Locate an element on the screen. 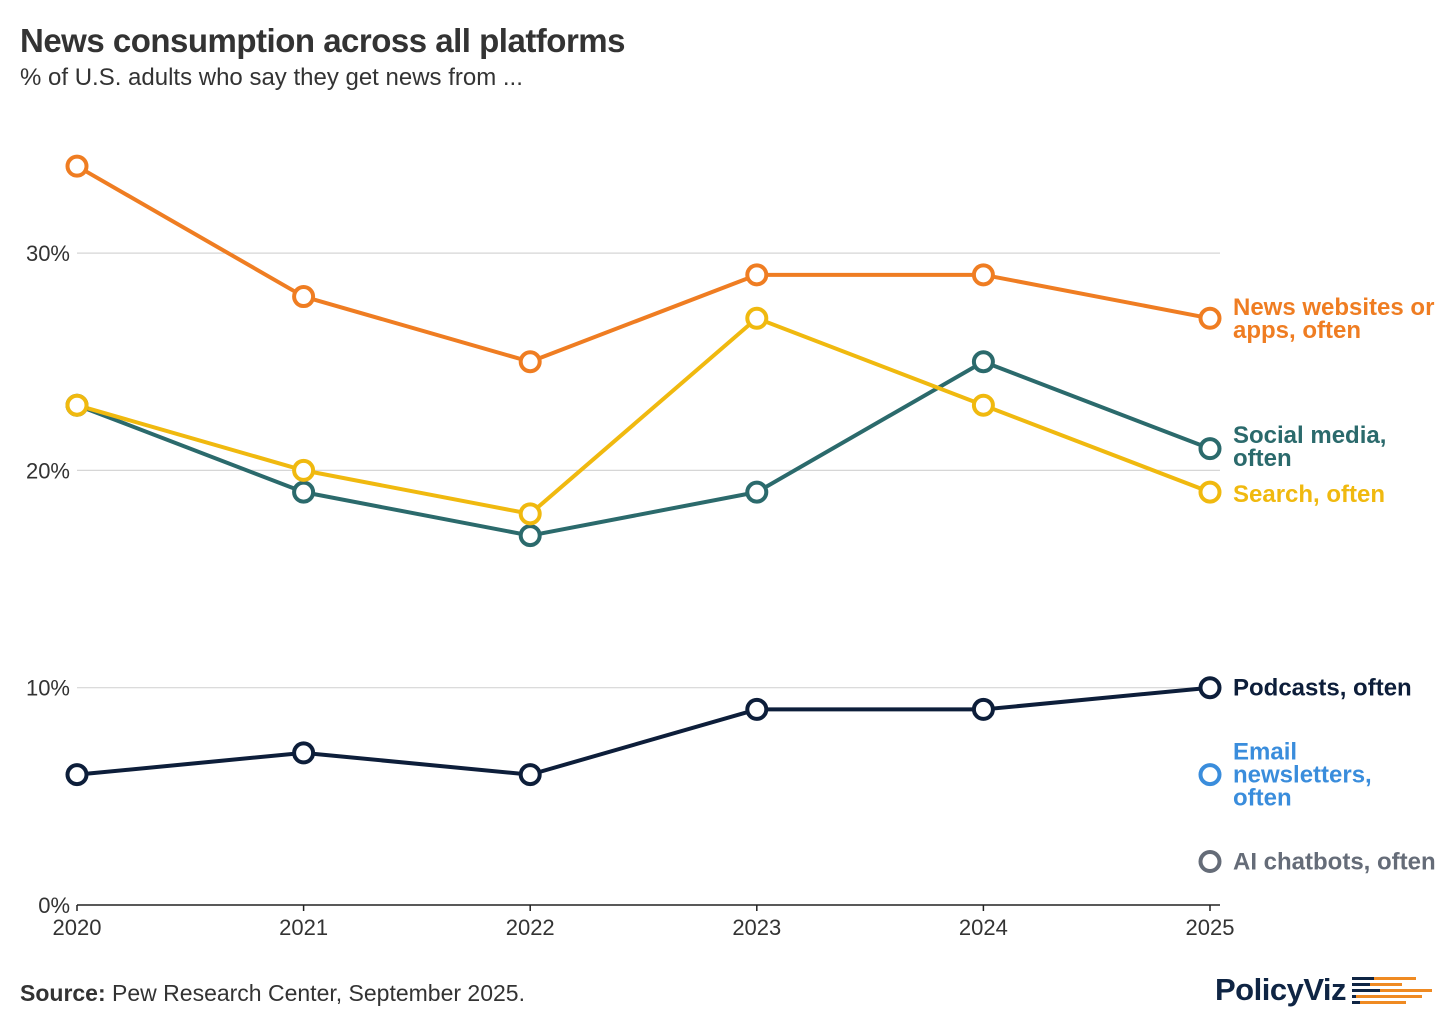 The width and height of the screenshot is (1456, 1034). policyviz-logo: PolicyViz is located at coordinates (1325, 990).